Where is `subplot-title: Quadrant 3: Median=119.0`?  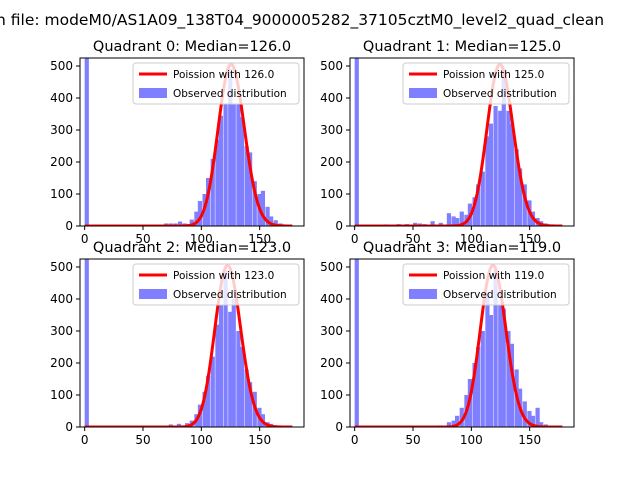
subplot-title: Quadrant 3: Median=119.0 is located at coordinates (462, 248).